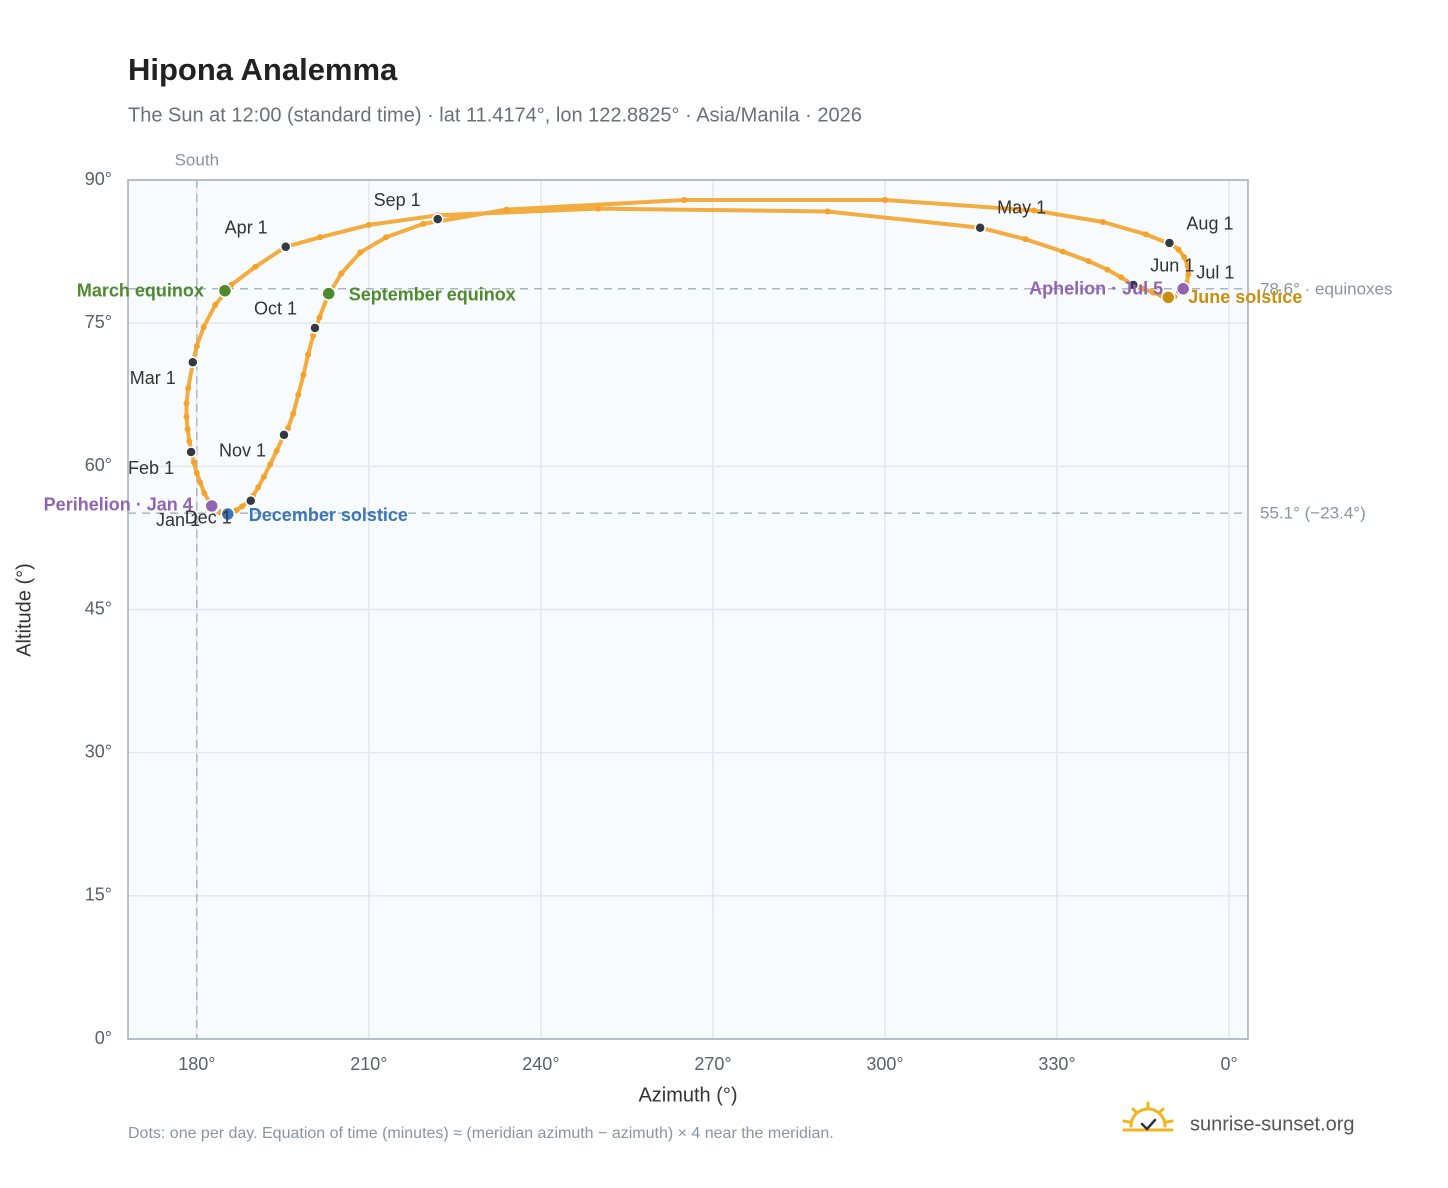 Image resolution: width=1448 pixels, height=1188 pixels. What do you see at coordinates (1096, 289) in the screenshot?
I see `event-label: Aphelion · Jul 5` at bounding box center [1096, 289].